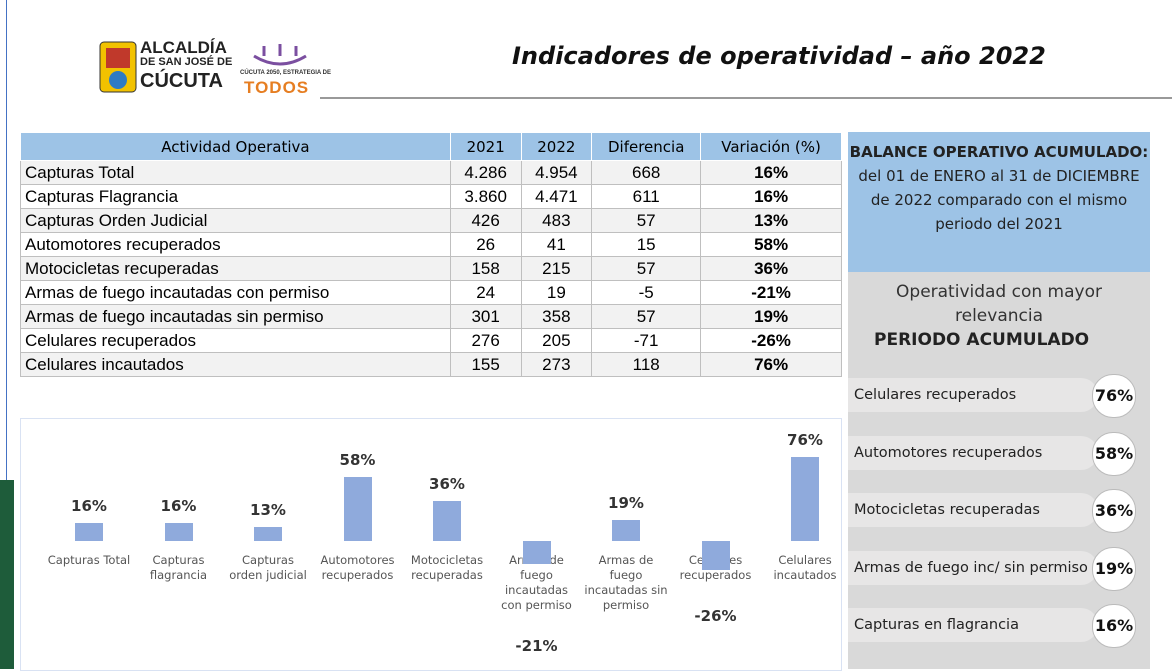 Image resolution: width=1172 pixels, height=671 pixels. Describe the element at coordinates (183, 47) in the screenshot. I see `logo-line: ALCALDÍA` at that location.